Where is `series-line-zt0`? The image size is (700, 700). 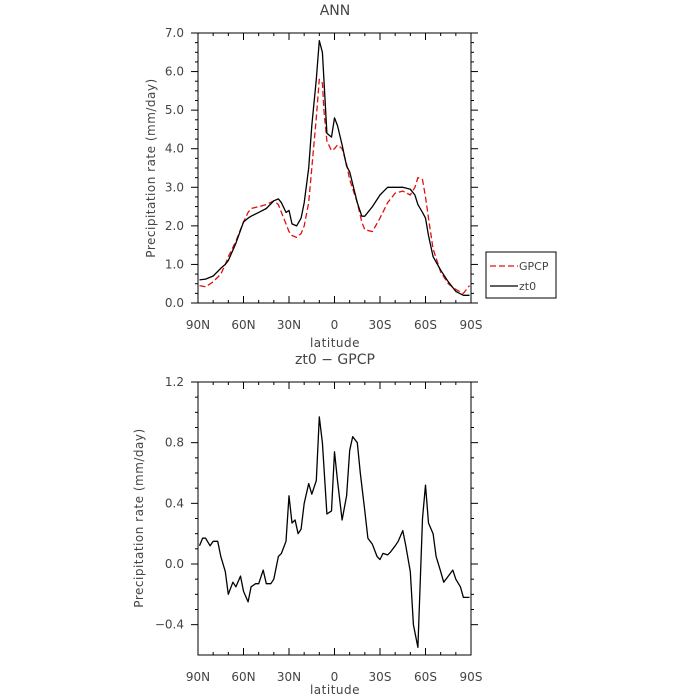 series-line-zt0 is located at coordinates (334, 168).